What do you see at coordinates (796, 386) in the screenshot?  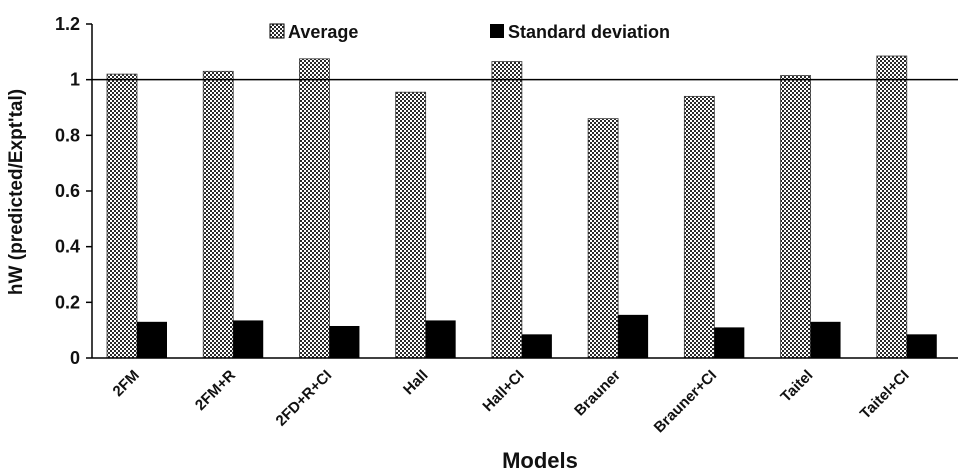 I see `x-tick-label: Taitel` at bounding box center [796, 386].